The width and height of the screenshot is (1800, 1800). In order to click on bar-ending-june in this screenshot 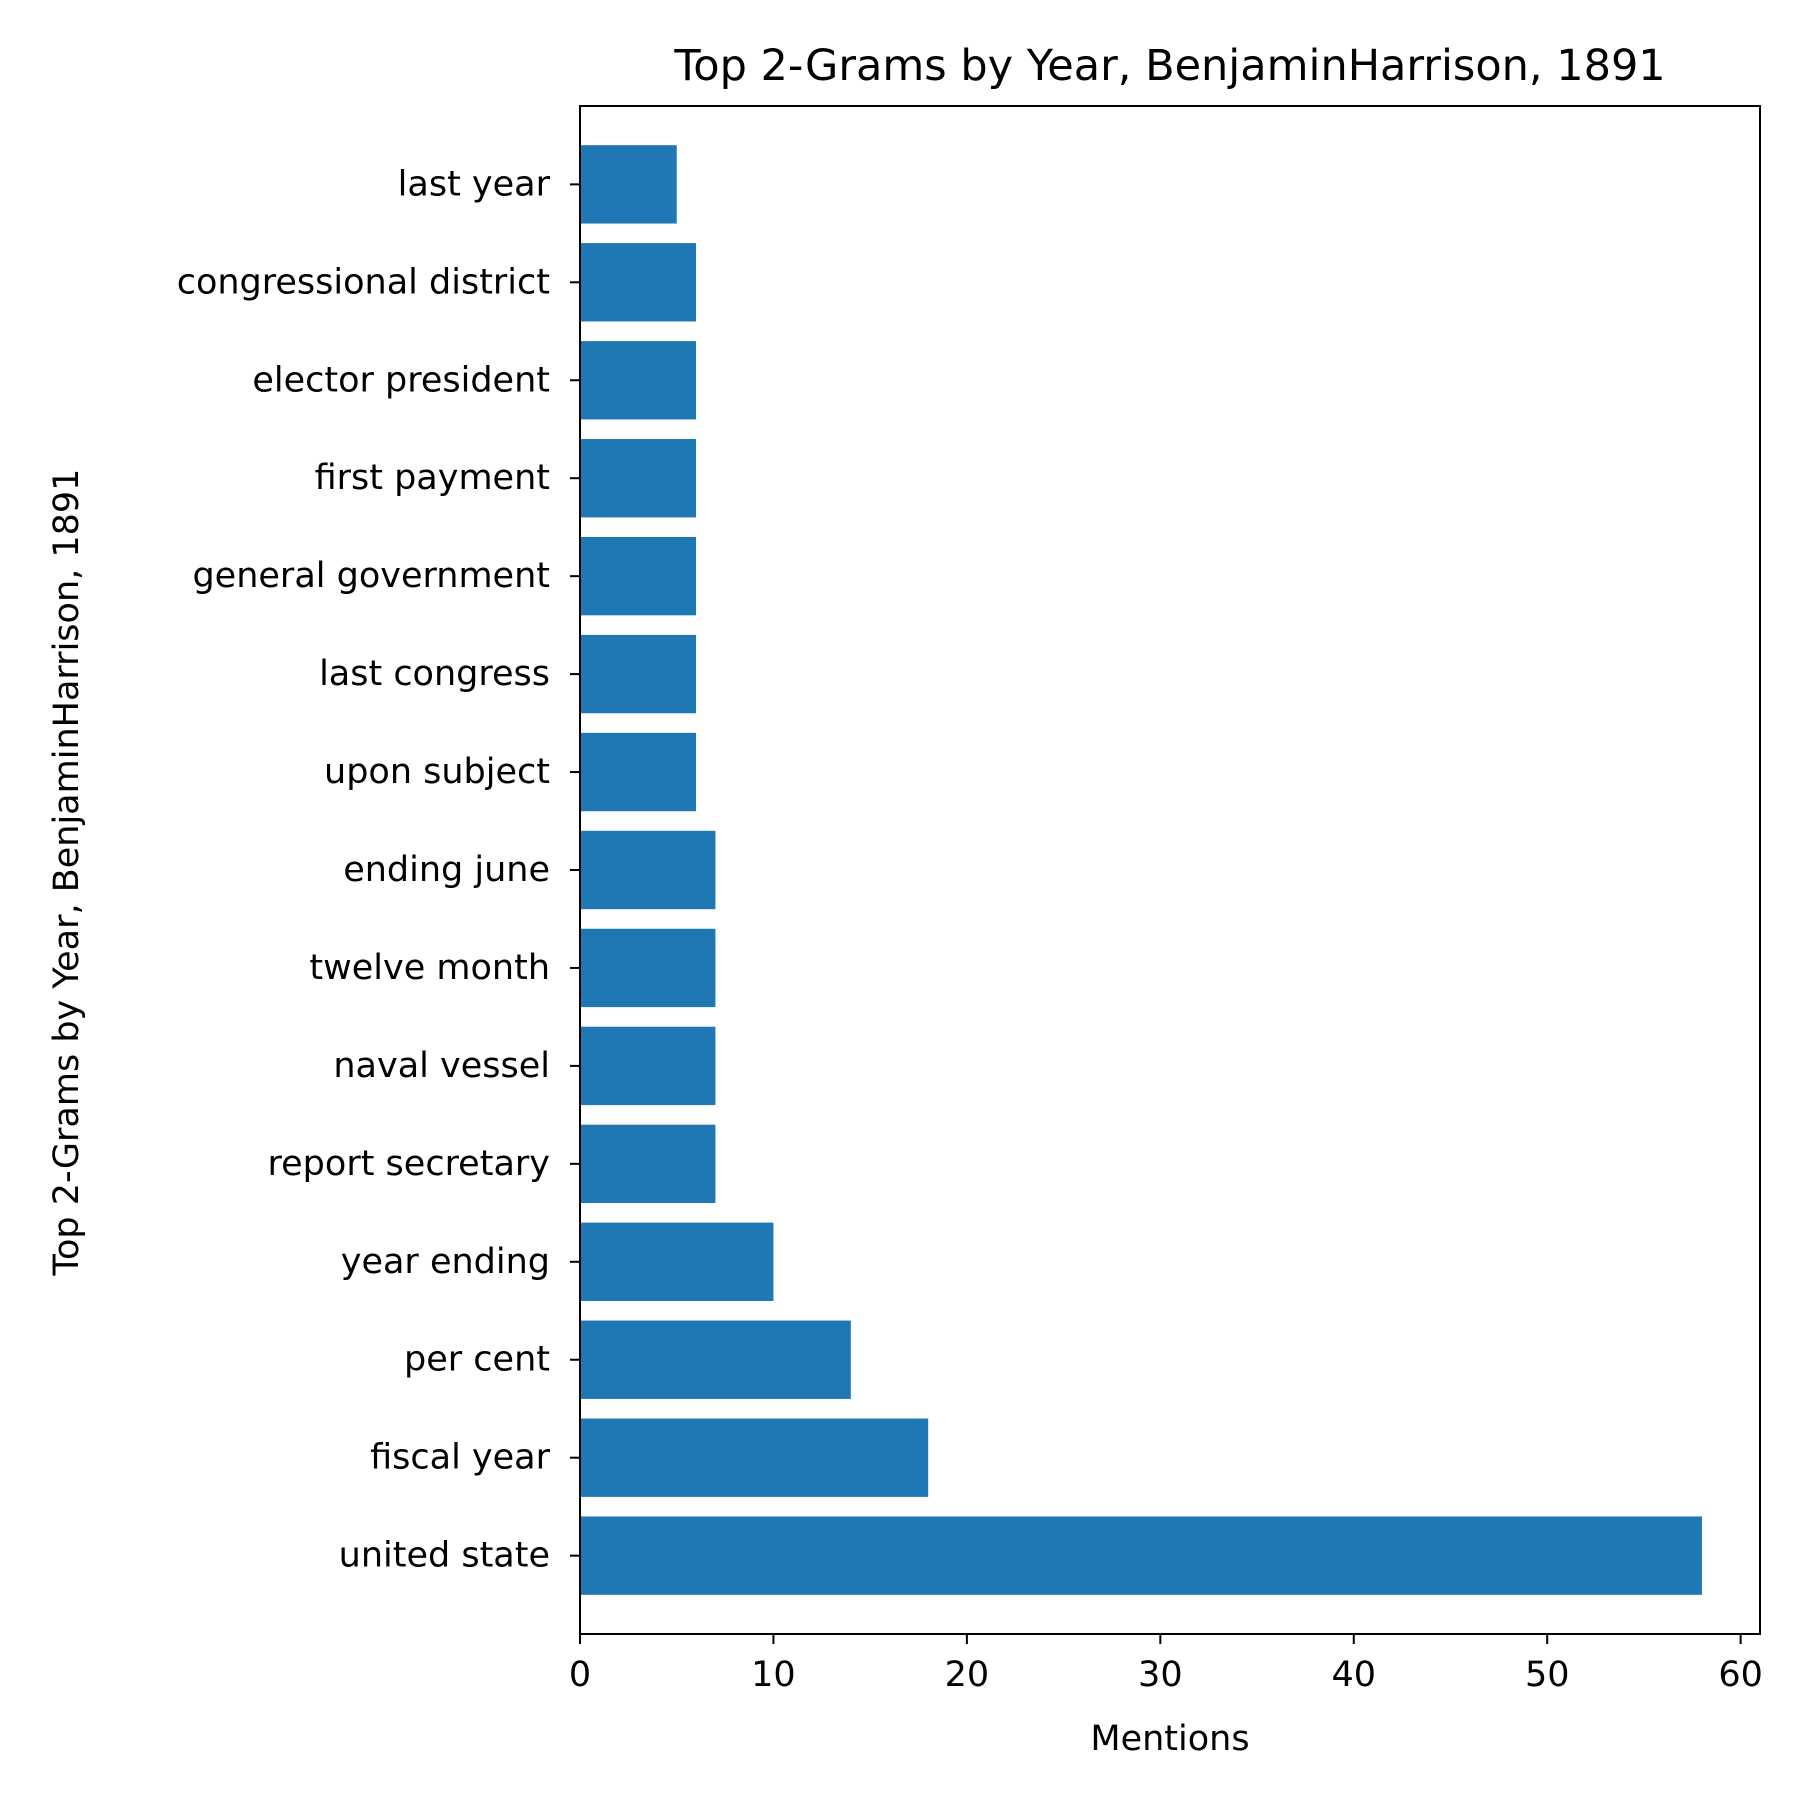, I will do `click(648, 870)`.